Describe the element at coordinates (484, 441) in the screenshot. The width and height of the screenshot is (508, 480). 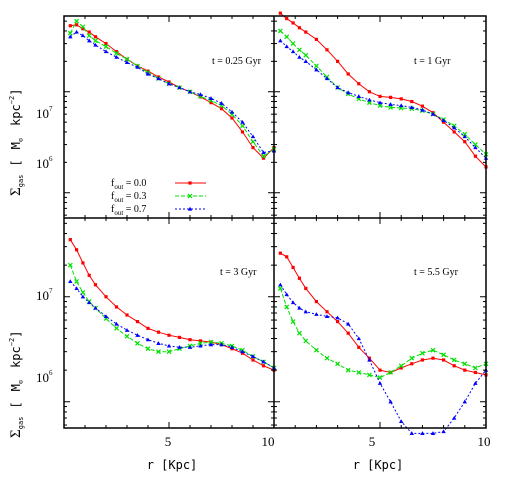
I see `x-tick-label-right-10: 10` at that location.